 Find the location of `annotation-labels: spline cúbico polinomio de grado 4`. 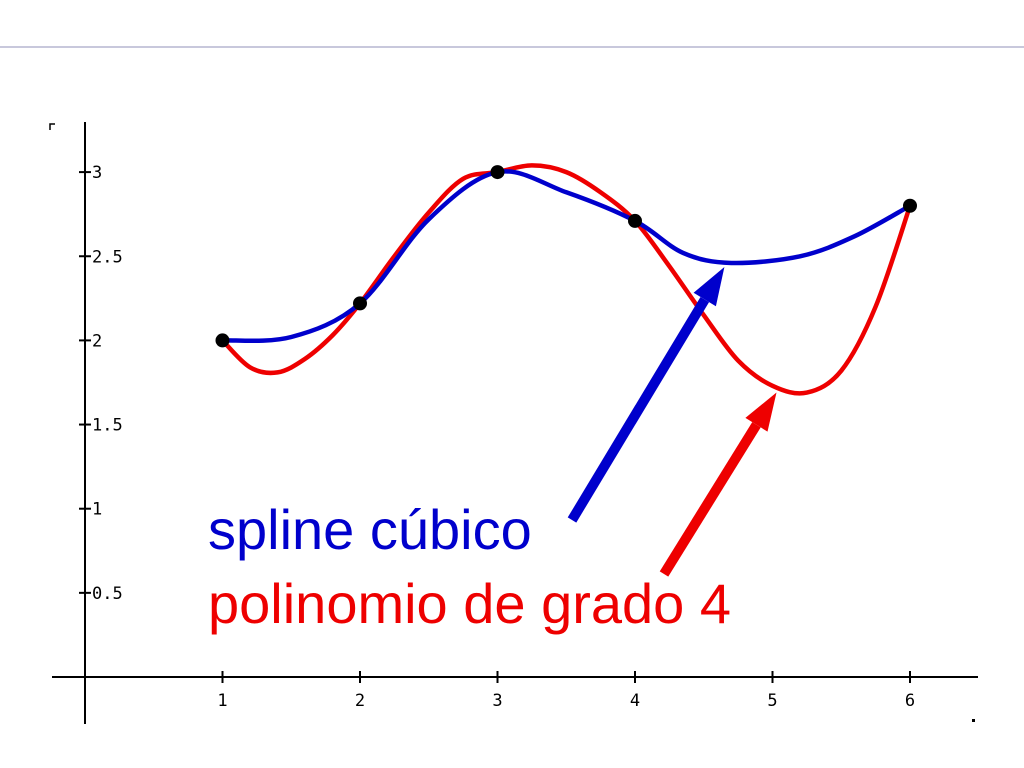

annotation-labels: spline cúbico polinomio de grado 4 is located at coordinates (469, 566).